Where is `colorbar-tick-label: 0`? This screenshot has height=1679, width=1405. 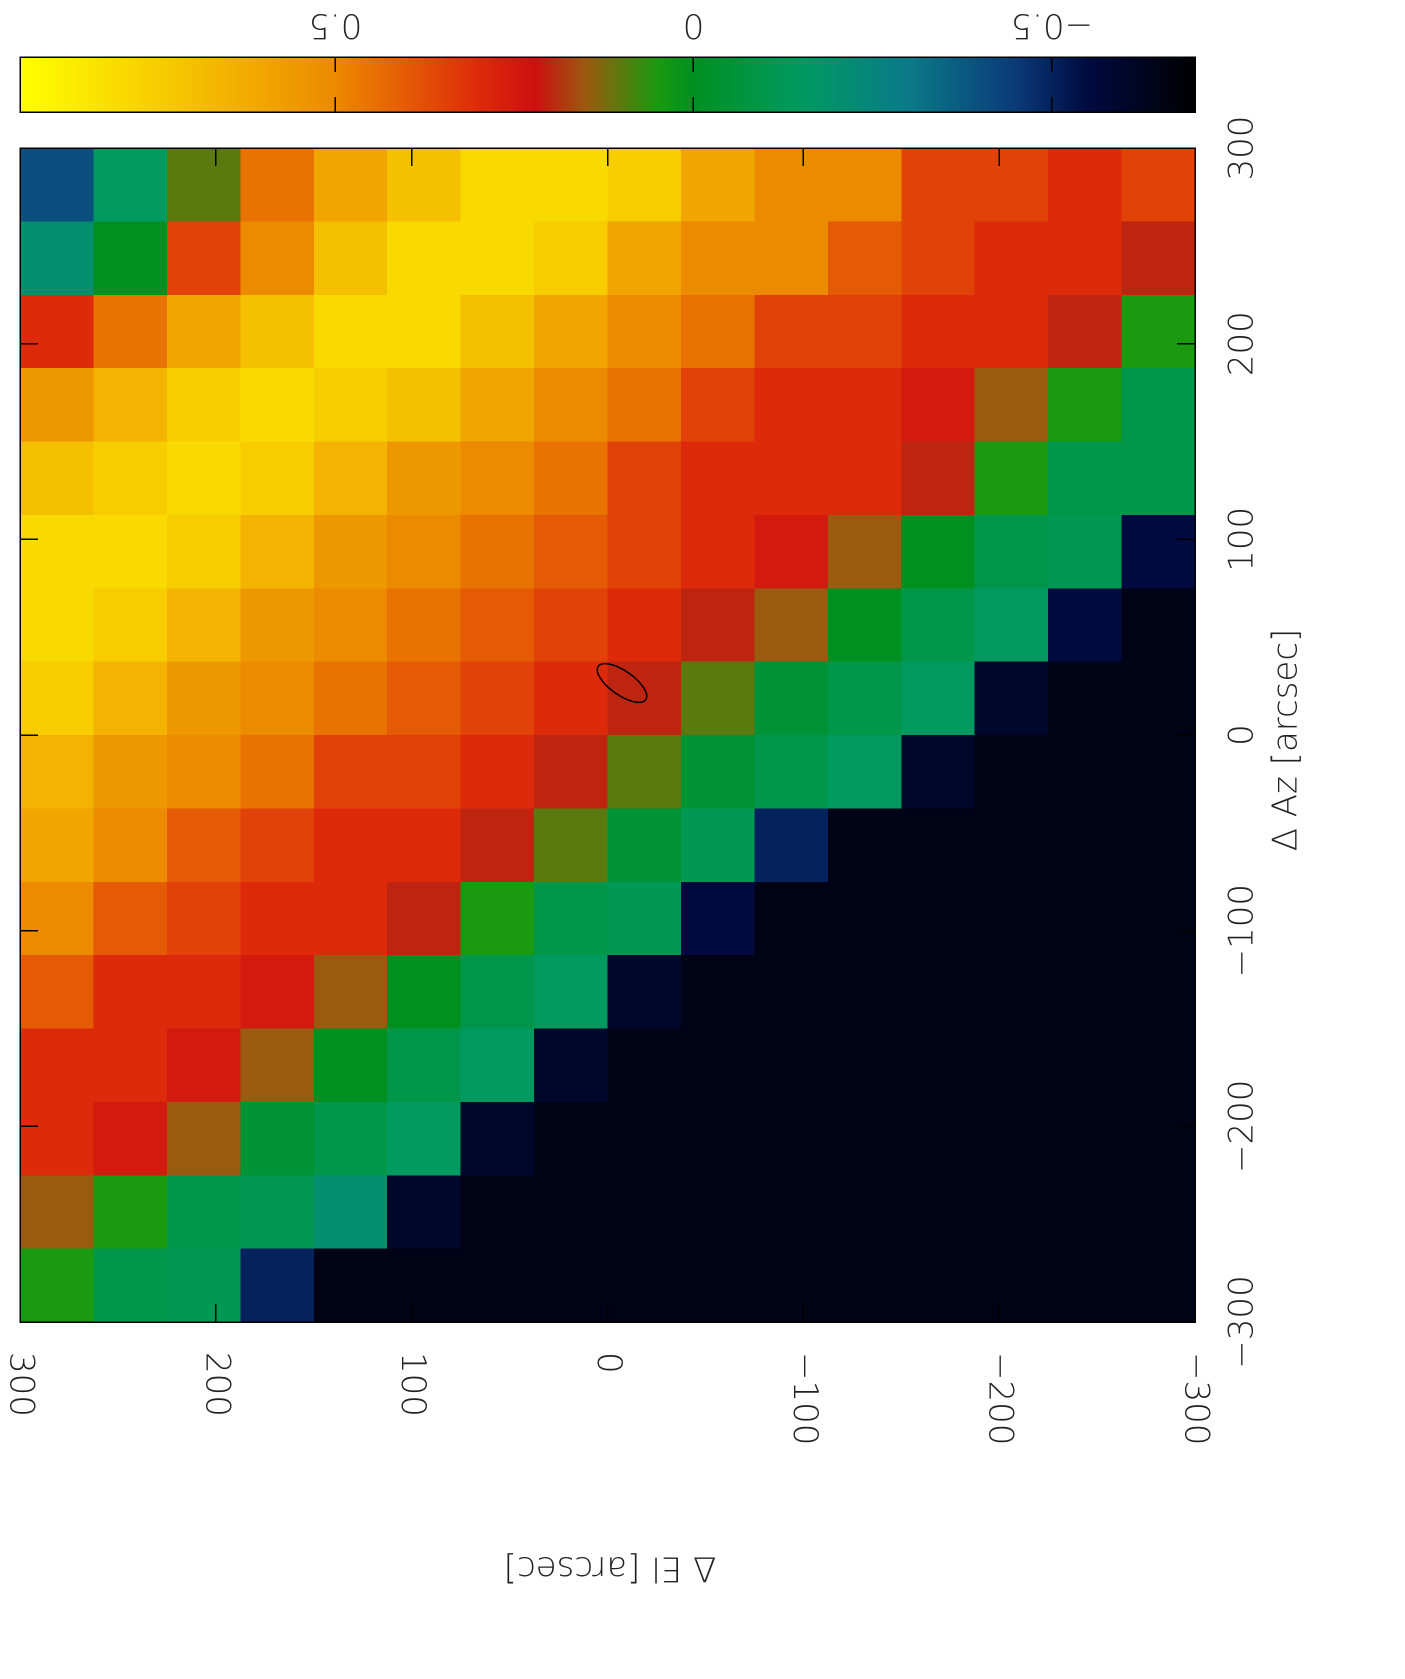 colorbar-tick-label: 0 is located at coordinates (694, 26).